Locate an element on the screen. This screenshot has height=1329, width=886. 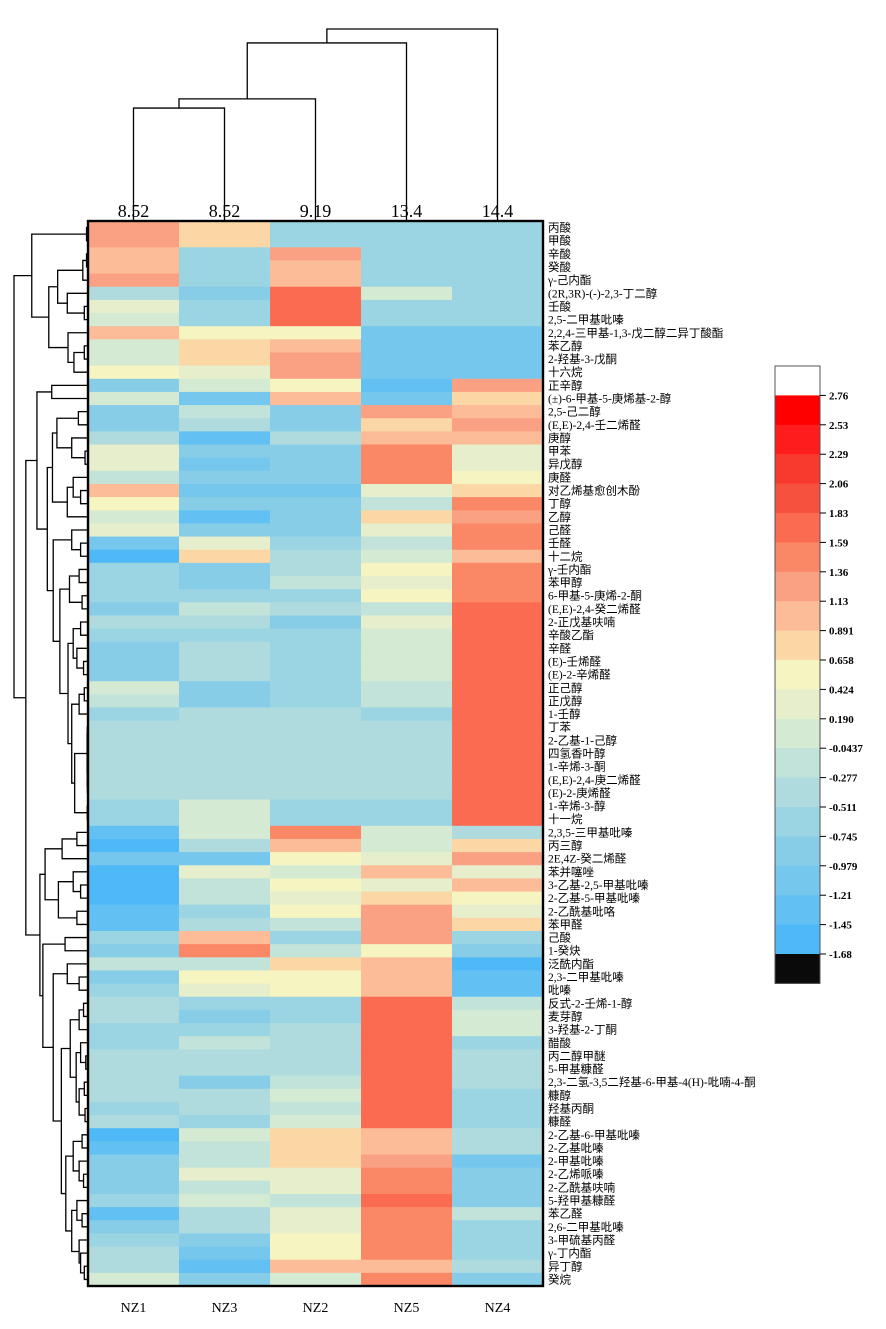
column-label: NZ4 is located at coordinates (498, 1308).